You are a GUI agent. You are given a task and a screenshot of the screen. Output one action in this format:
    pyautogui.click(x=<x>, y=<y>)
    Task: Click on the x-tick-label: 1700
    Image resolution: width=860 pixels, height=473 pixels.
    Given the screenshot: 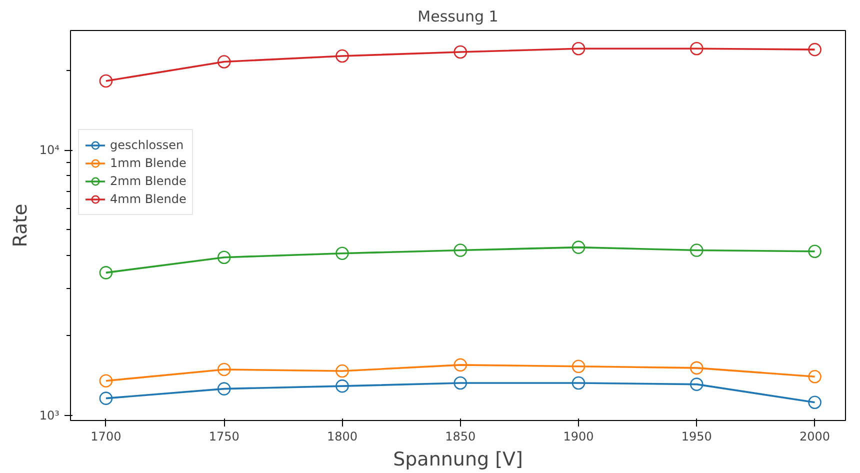 What is the action you would take?
    pyautogui.click(x=106, y=437)
    